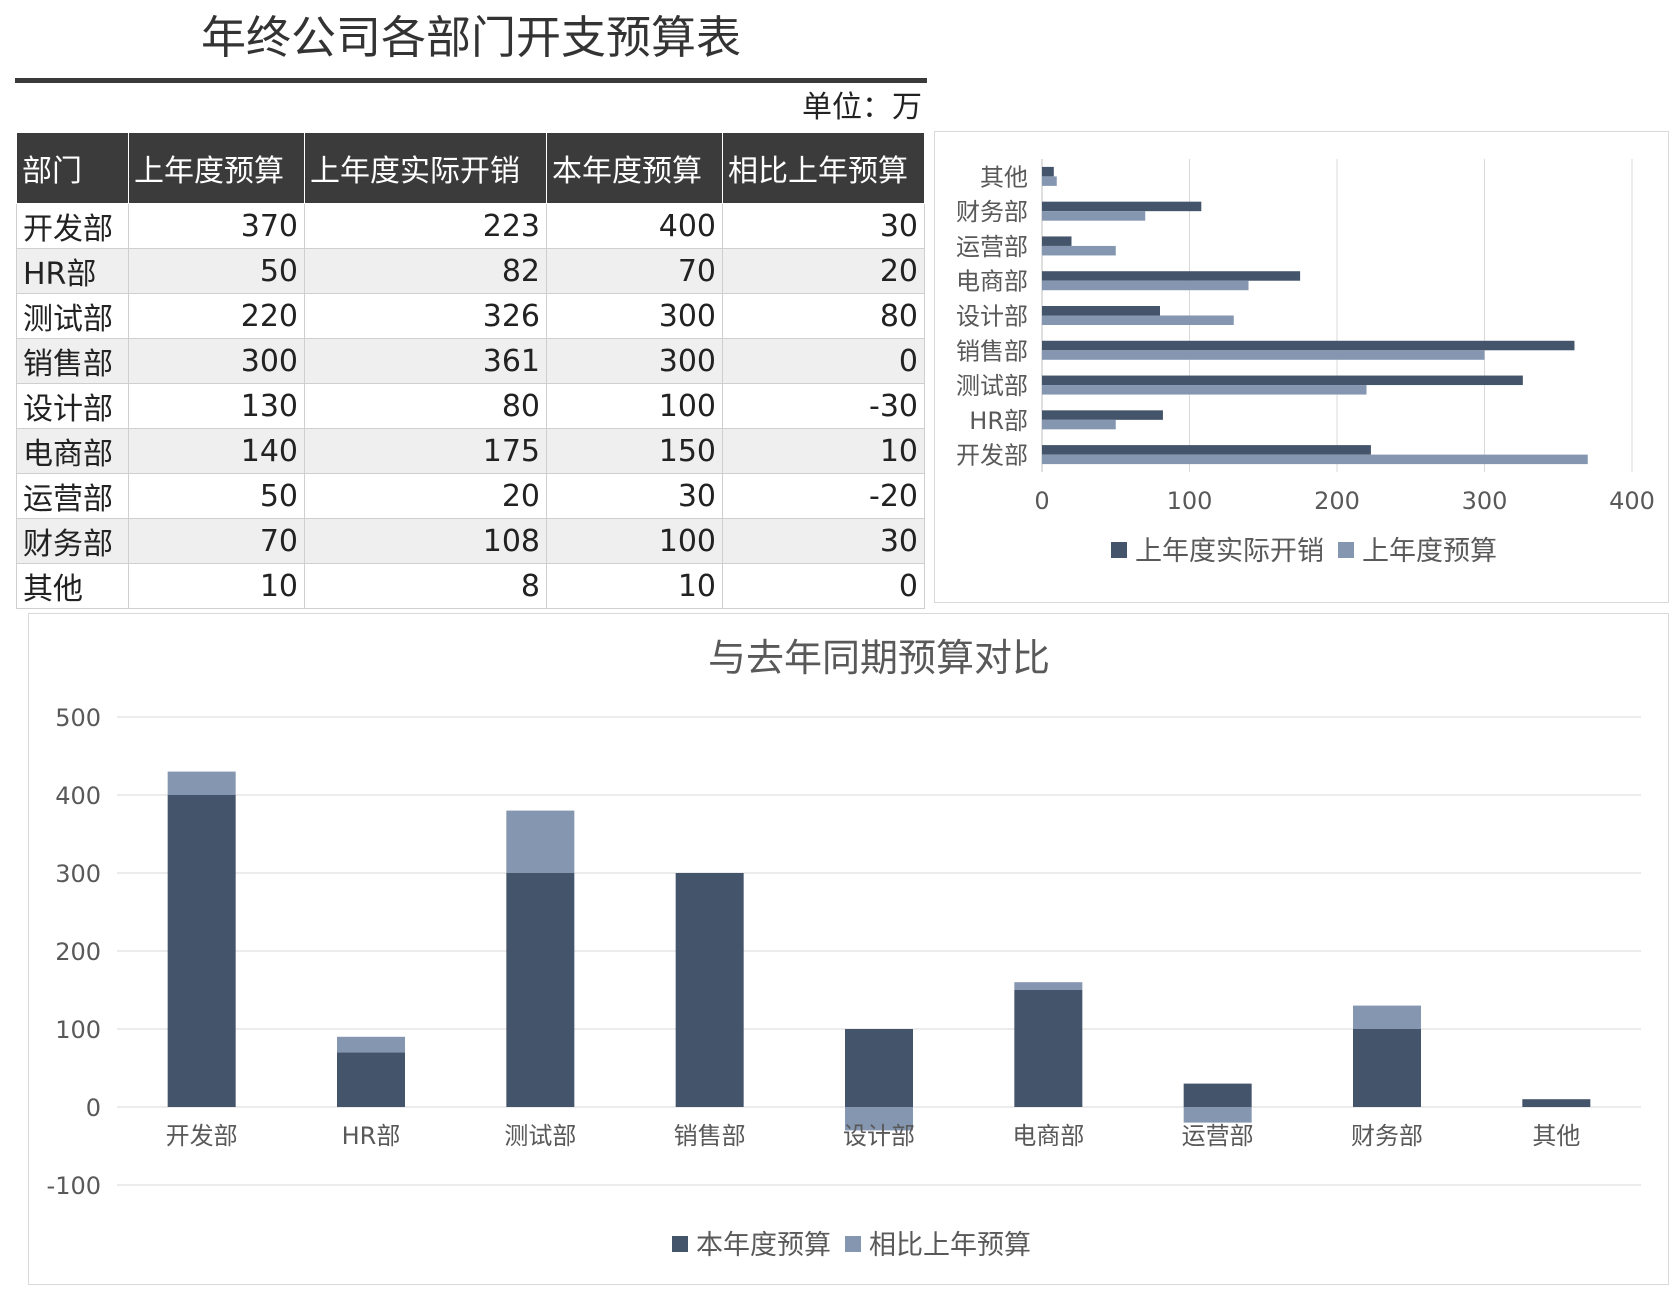  What do you see at coordinates (998, 421) in the screenshot?
I see `y-category-label: HR部` at bounding box center [998, 421].